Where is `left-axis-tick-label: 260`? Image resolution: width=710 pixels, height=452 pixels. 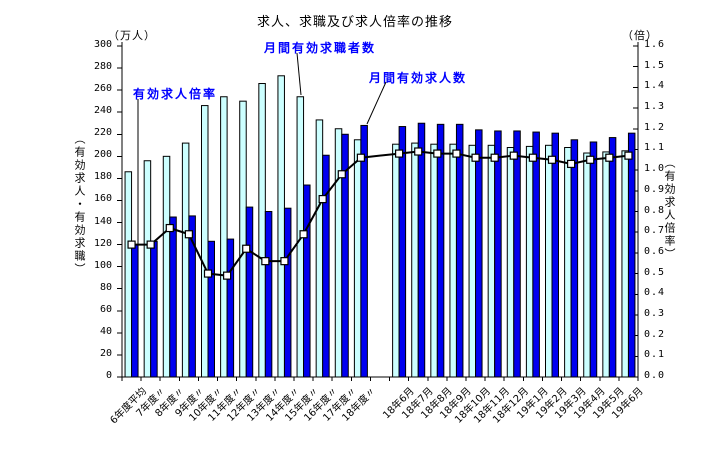
left-axis-tick-label: 260 is located at coordinates (102, 89).